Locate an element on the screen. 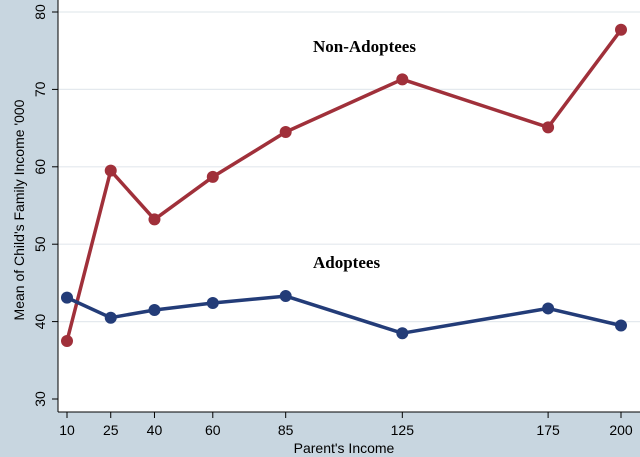 The height and width of the screenshot is (457, 640). series-label-non-adoptees: Non-Adoptees is located at coordinates (364, 46).